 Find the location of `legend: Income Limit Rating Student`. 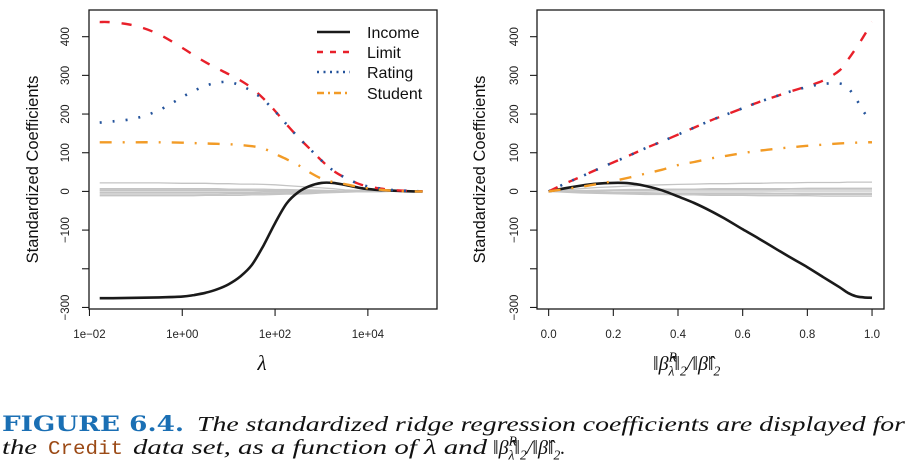

legend: Income Limit Rating Student is located at coordinates (370, 64).